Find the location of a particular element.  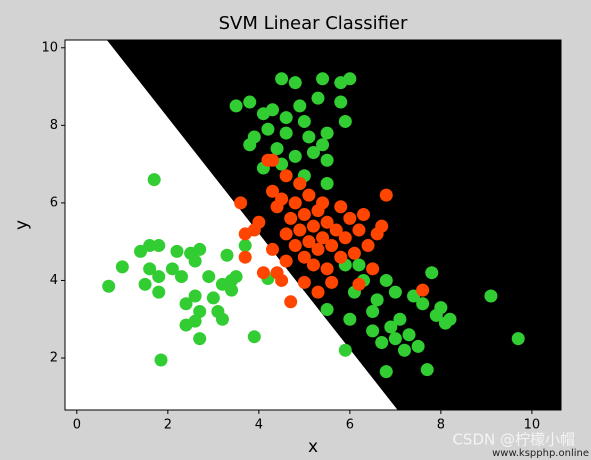

watermark: www.kspphp.online is located at coordinates (540, 453).